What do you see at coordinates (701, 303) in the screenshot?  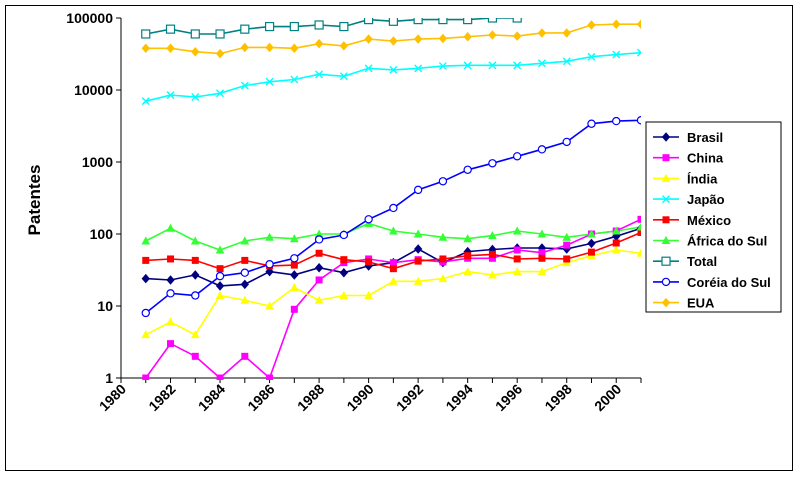 I see `legend-label-eua: EUA` at bounding box center [701, 303].